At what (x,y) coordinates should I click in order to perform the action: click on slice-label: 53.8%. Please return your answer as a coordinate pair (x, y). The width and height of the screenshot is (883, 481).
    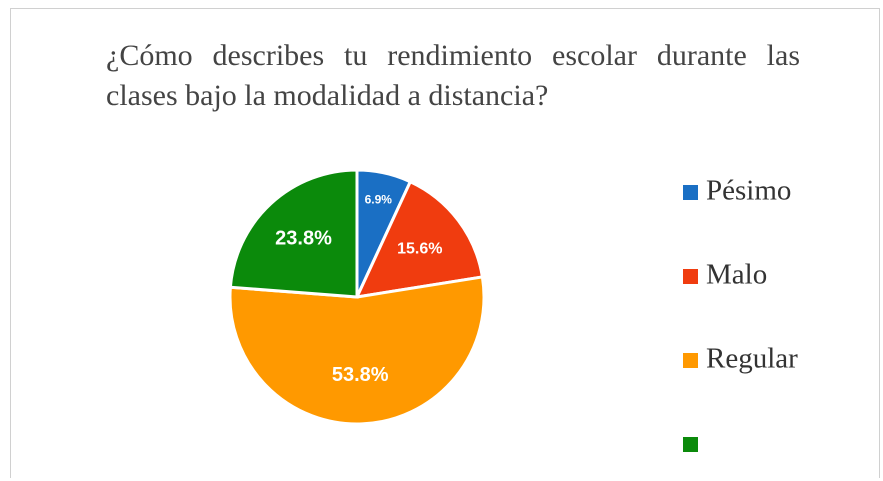
    Looking at the image, I should click on (360, 375).